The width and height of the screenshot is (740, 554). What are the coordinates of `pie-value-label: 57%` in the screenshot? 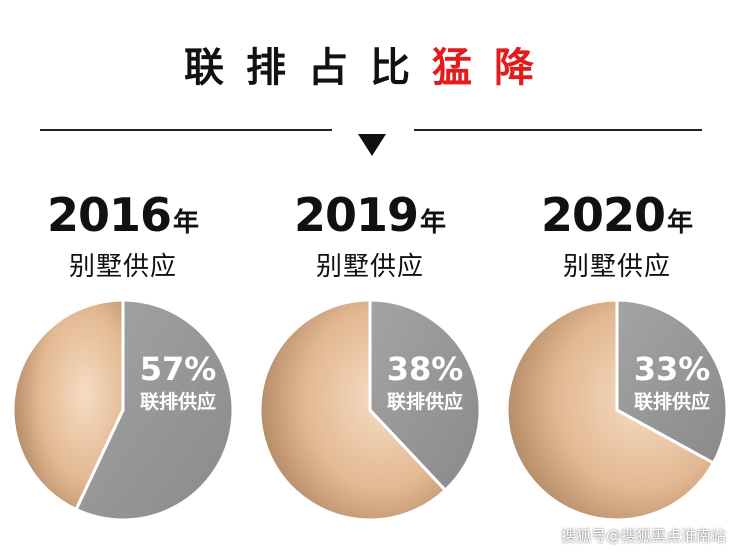 It's located at (178, 369).